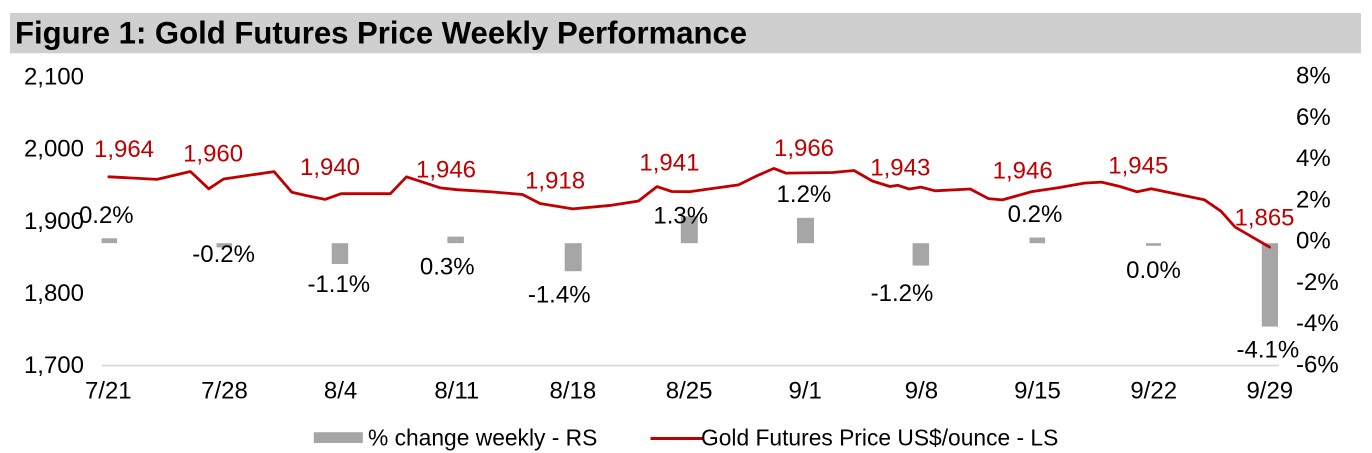  What do you see at coordinates (1153, 270) in the screenshot?
I see `svg-text: 0.0%` at bounding box center [1153, 270].